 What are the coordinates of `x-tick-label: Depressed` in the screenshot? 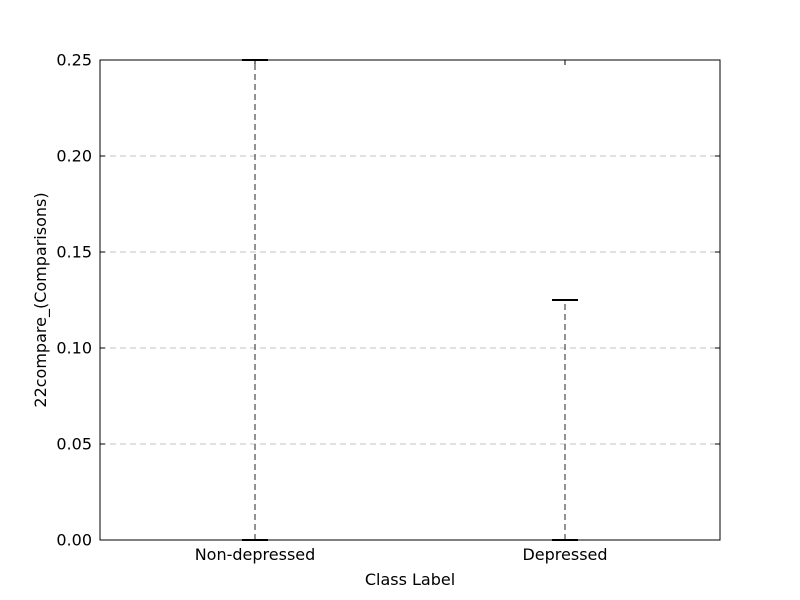 It's located at (564, 554).